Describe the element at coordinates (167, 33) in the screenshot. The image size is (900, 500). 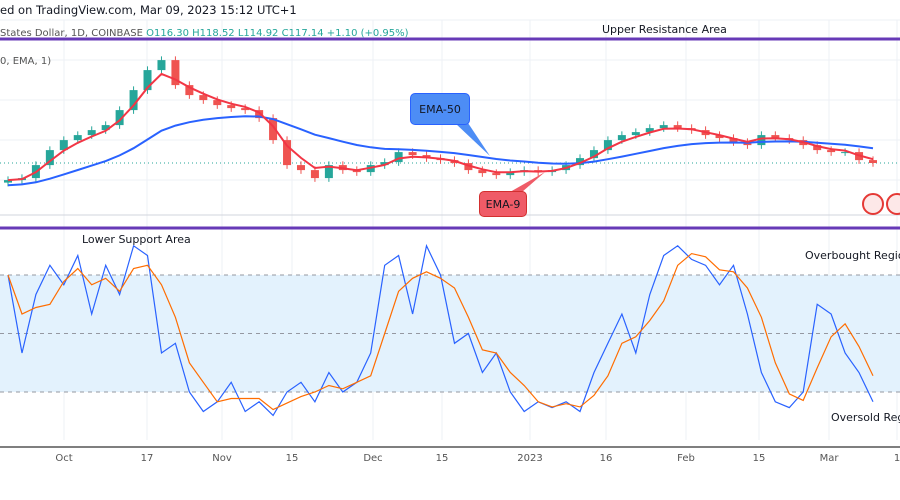
I see `ohlc-open: O116.30` at that location.